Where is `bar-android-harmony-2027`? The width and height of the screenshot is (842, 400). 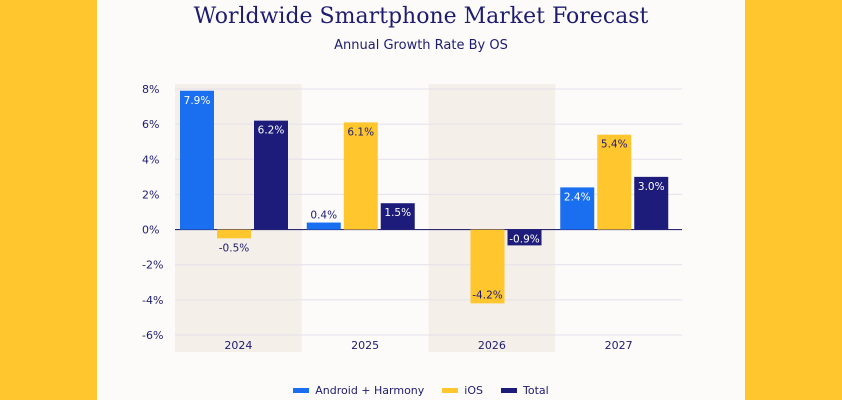 bar-android-harmony-2027 is located at coordinates (577, 208).